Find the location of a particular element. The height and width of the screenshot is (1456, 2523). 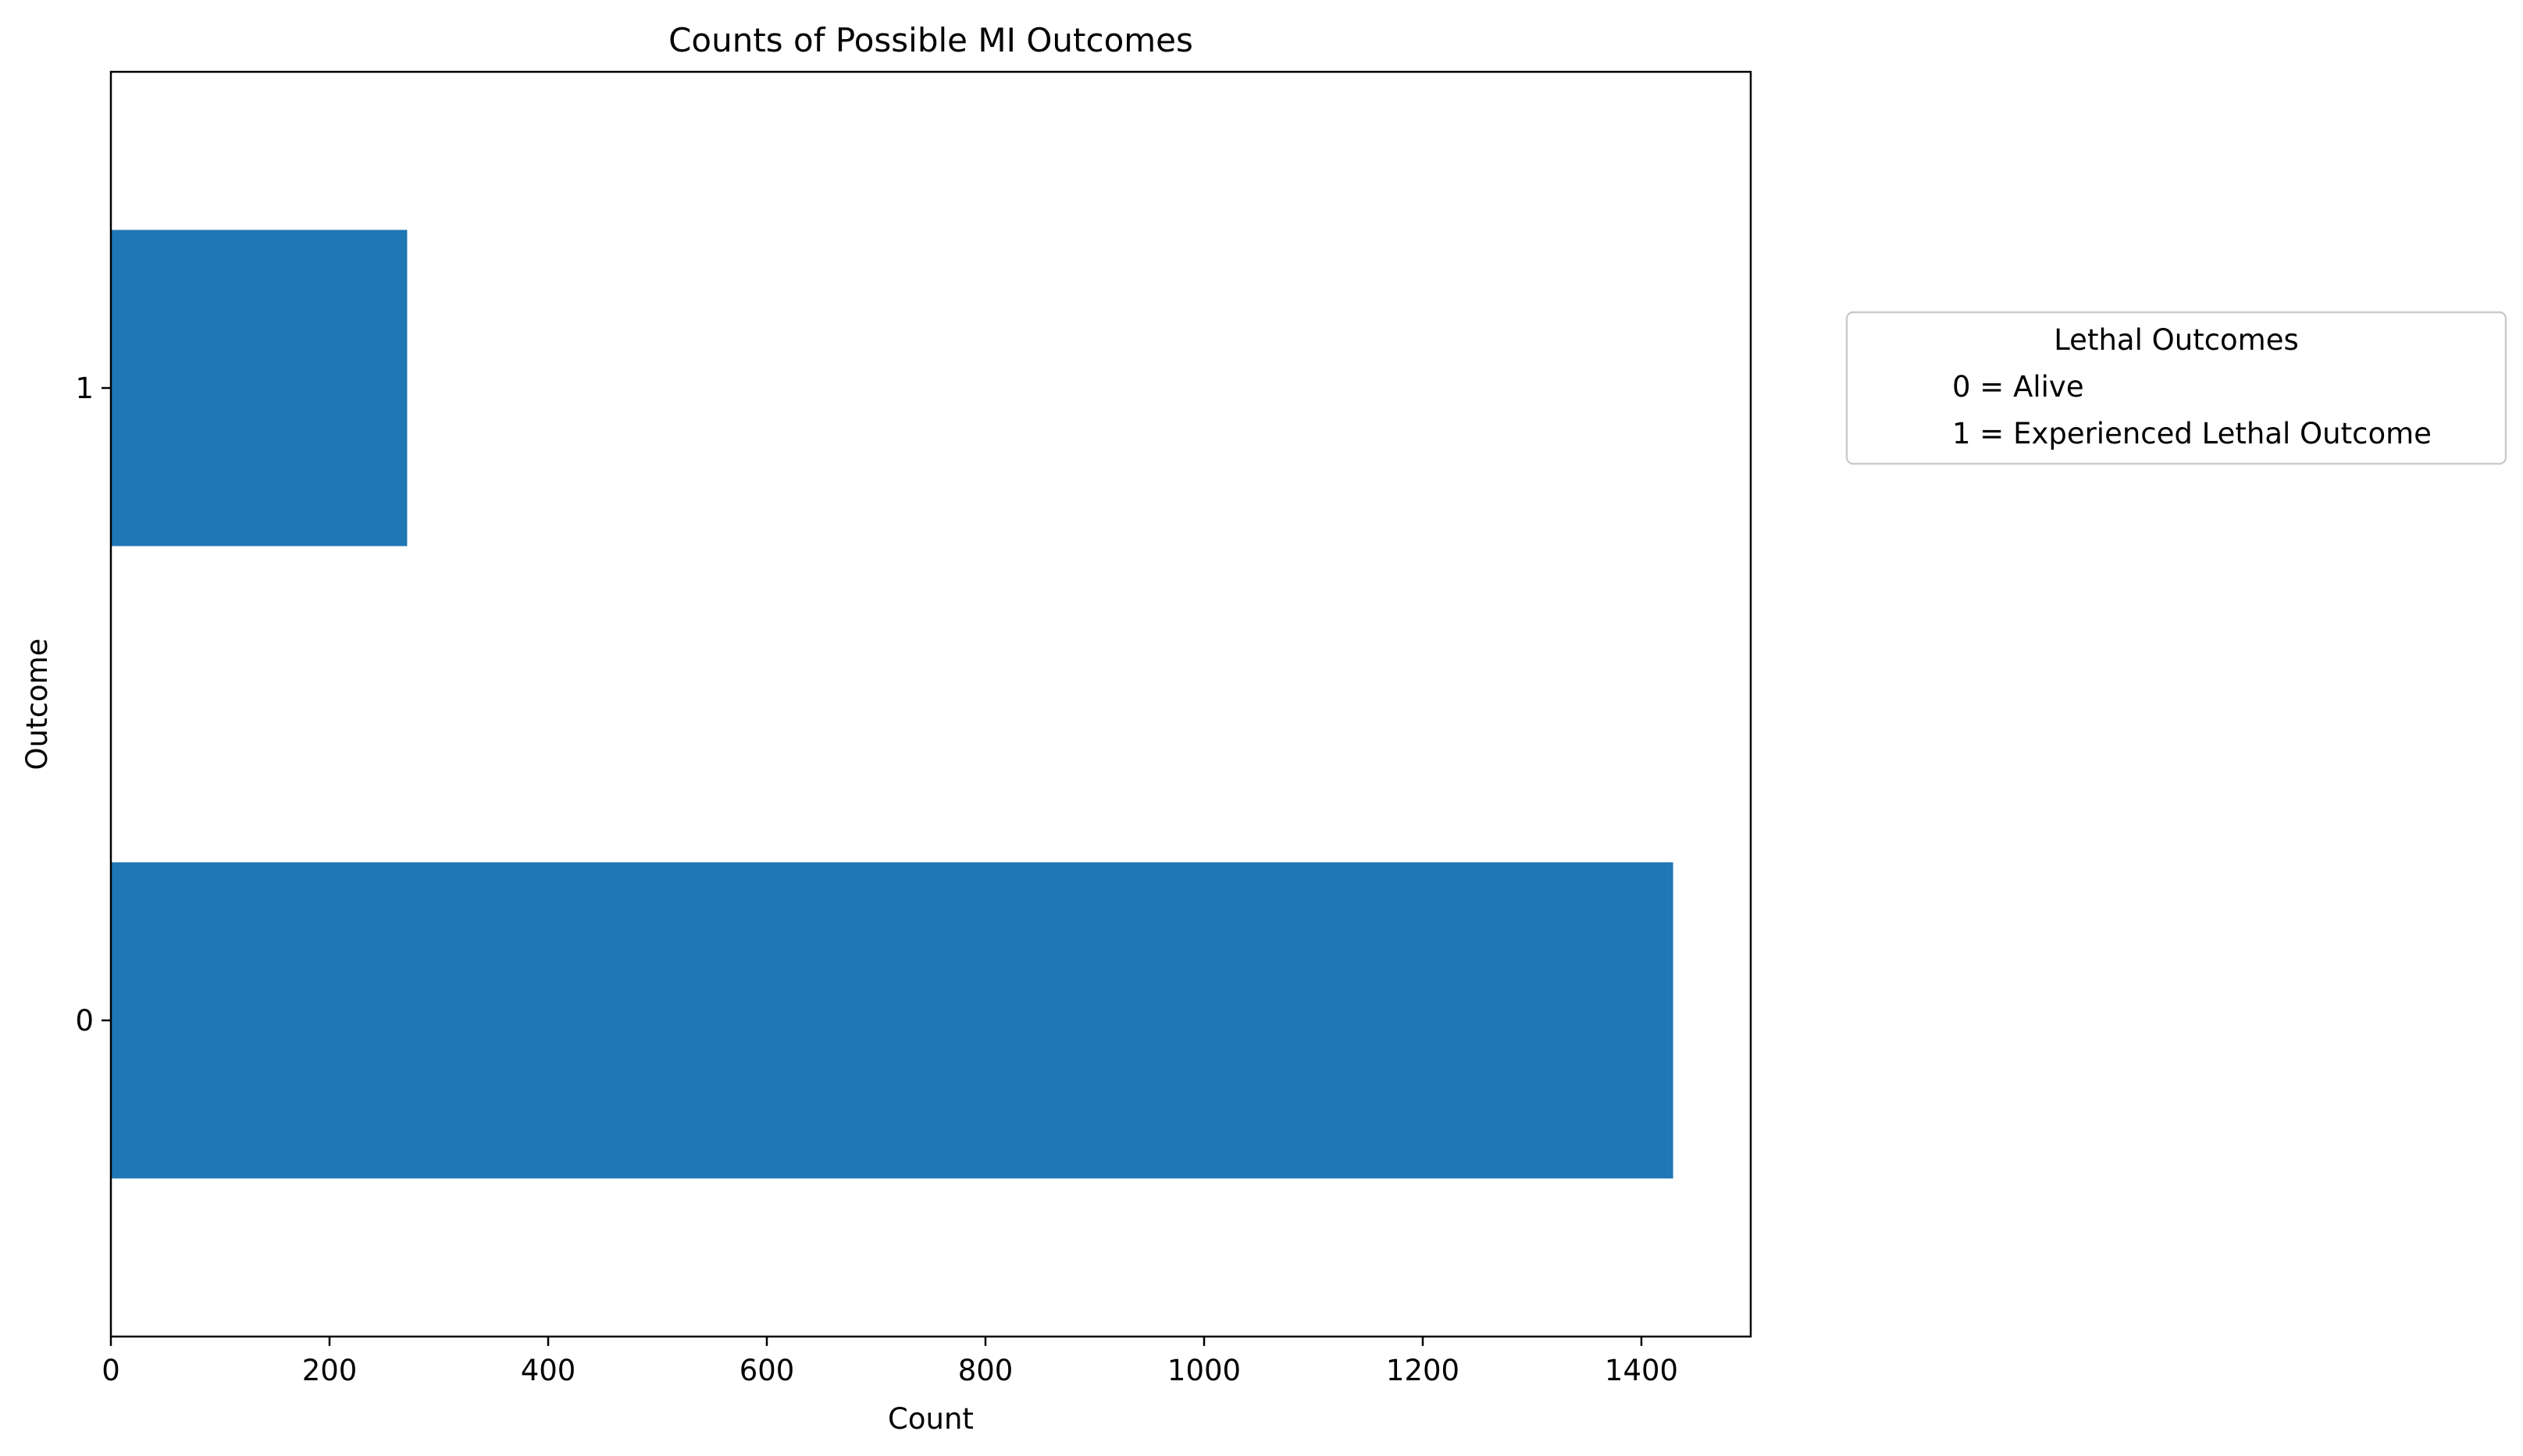

y-axis-ticks: 01 is located at coordinates (93, 705).